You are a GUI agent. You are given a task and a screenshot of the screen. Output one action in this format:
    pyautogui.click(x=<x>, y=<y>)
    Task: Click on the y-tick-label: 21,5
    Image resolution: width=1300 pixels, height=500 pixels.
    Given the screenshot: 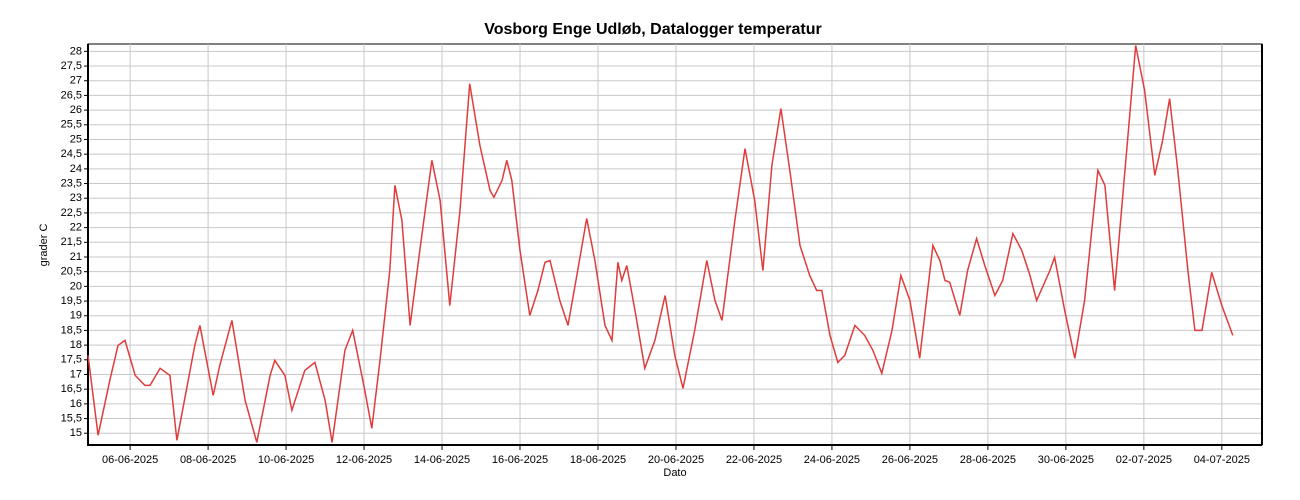 What is the action you would take?
    pyautogui.click(x=71, y=242)
    